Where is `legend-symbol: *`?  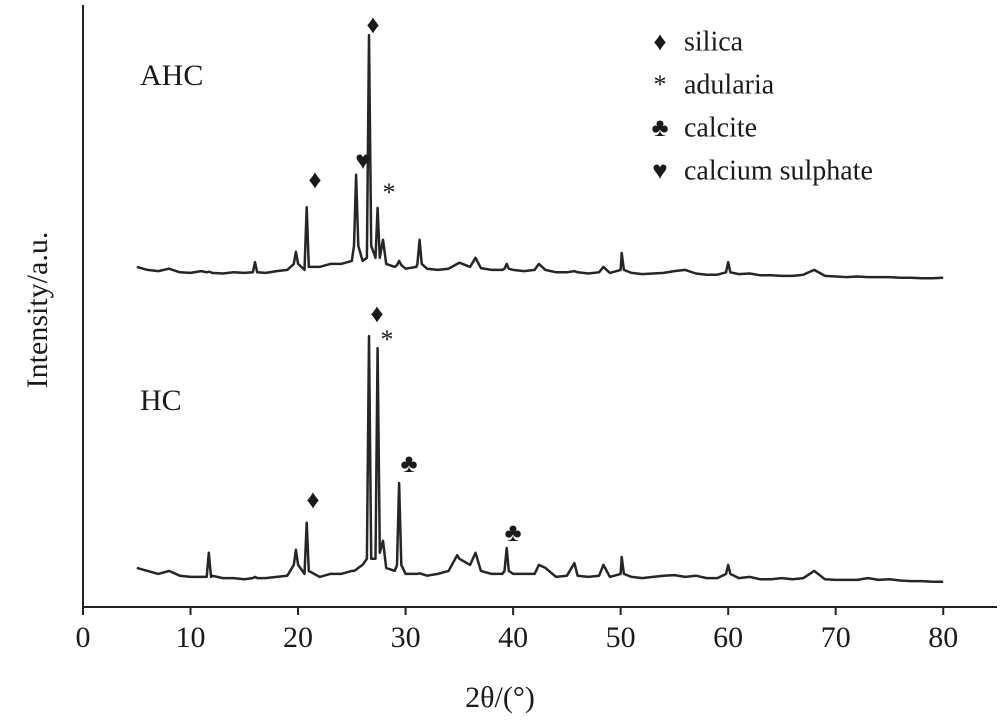
legend-symbol: * is located at coordinates (660, 84).